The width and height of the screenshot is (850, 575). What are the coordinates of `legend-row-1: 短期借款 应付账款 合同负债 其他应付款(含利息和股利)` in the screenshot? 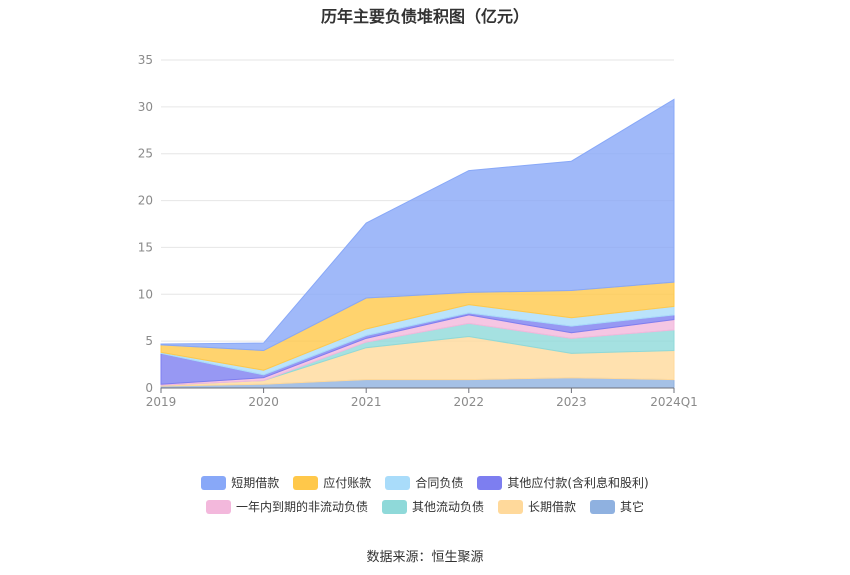 It's located at (425, 482).